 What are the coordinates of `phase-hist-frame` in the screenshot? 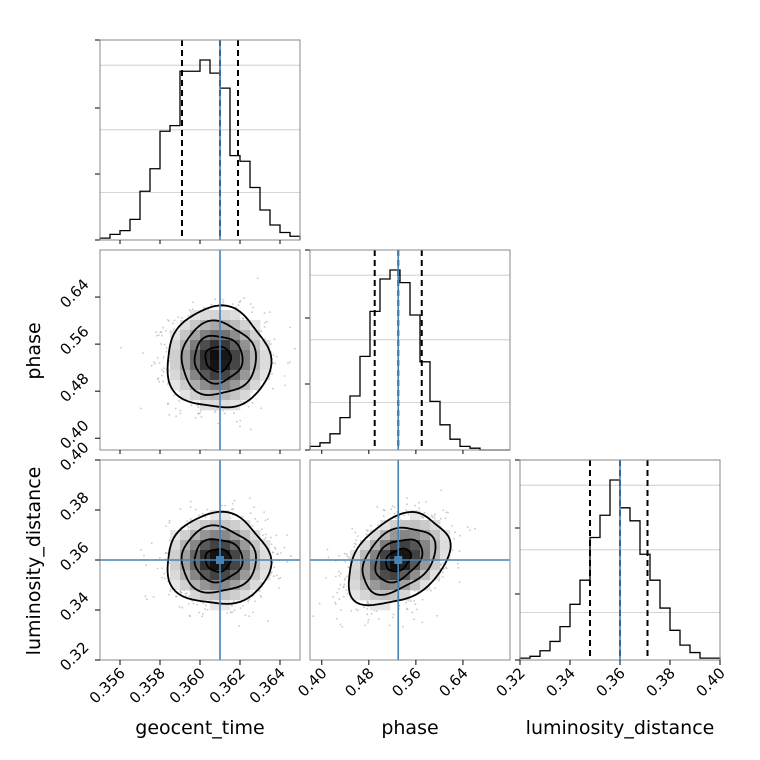 It's located at (410, 350).